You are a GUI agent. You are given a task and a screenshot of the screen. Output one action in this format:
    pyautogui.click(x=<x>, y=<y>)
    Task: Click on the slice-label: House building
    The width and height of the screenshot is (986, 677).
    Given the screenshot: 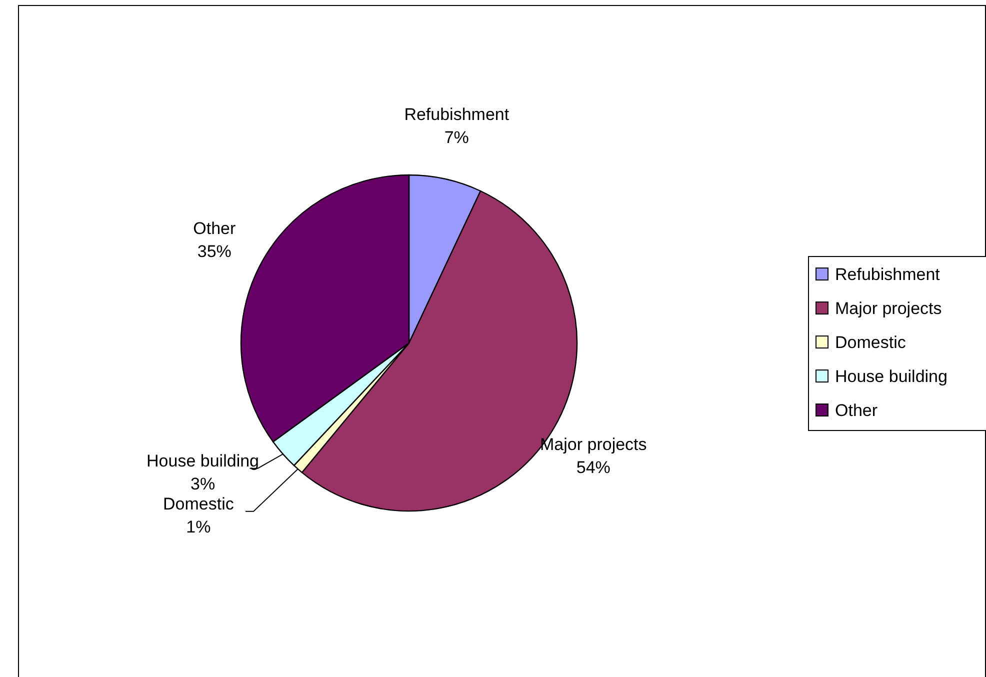 What is the action you would take?
    pyautogui.click(x=203, y=460)
    